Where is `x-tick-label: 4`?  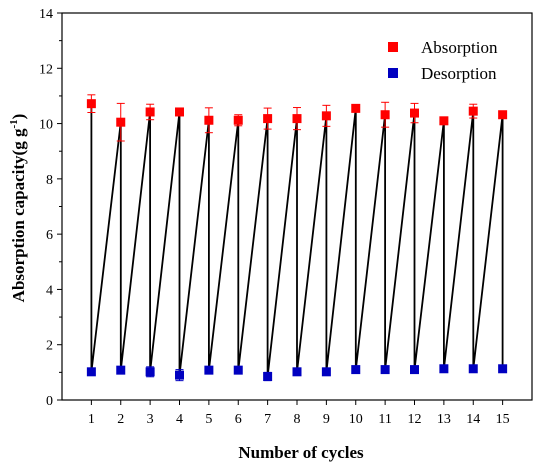 x-tick-label: 4 is located at coordinates (179, 419).